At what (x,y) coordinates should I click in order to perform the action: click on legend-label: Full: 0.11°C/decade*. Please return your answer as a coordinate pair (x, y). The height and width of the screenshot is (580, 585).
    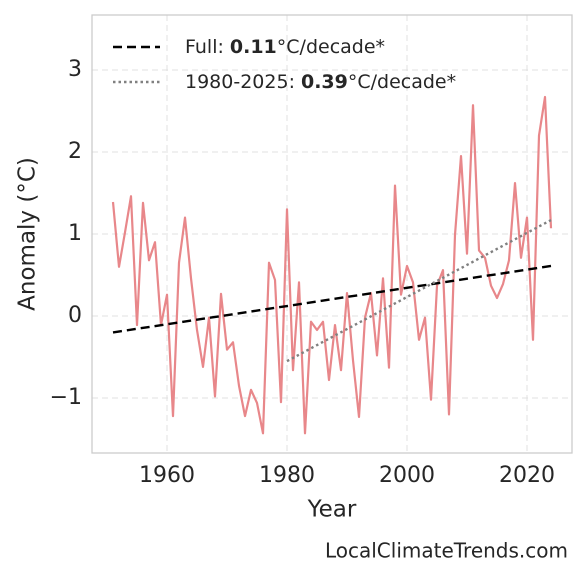
    Looking at the image, I should click on (285, 47).